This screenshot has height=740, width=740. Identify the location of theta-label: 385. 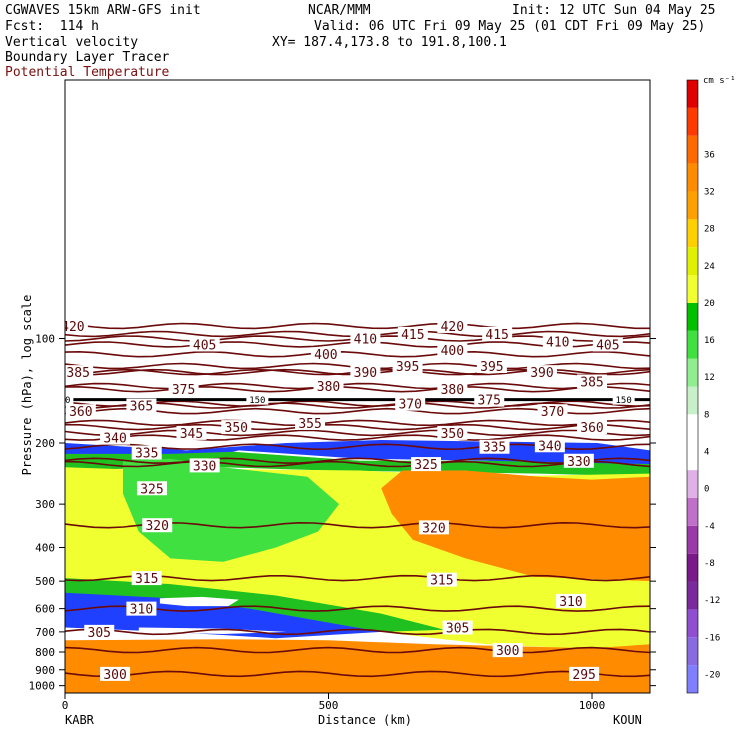
(591, 383).